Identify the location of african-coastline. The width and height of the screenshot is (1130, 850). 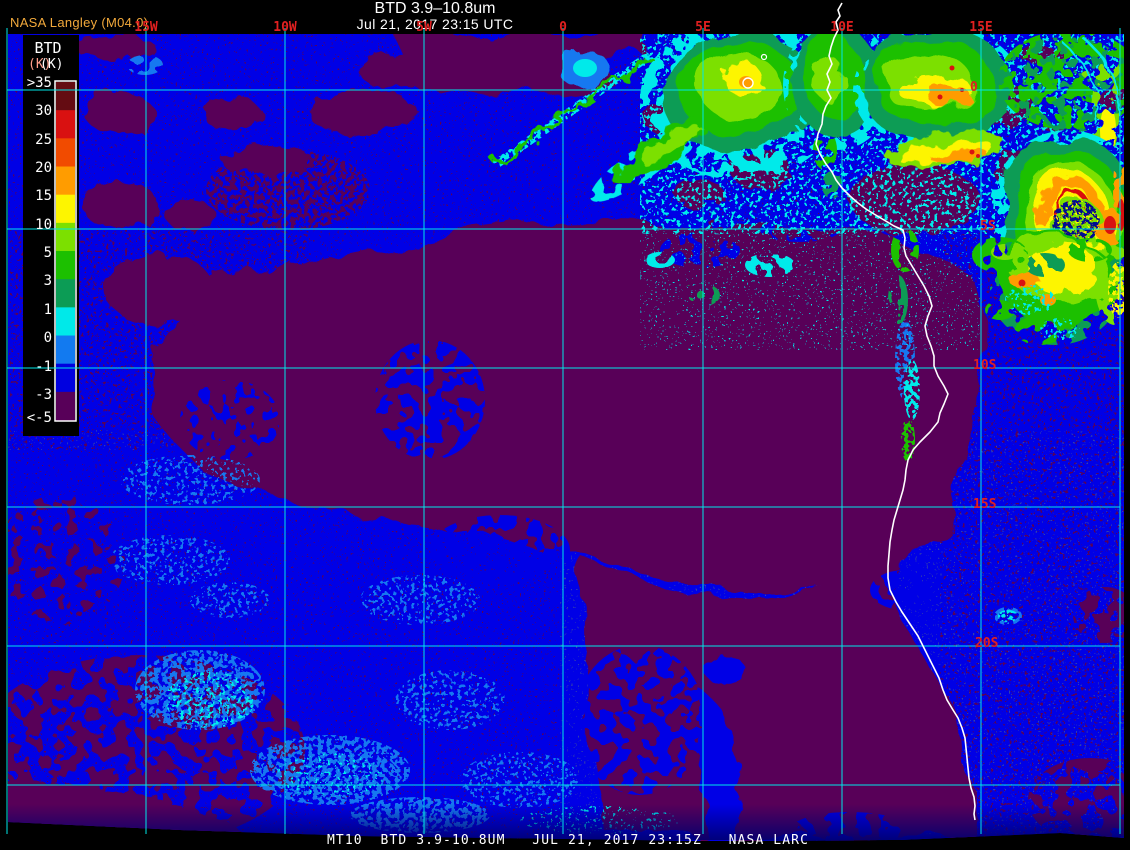
(895, 411).